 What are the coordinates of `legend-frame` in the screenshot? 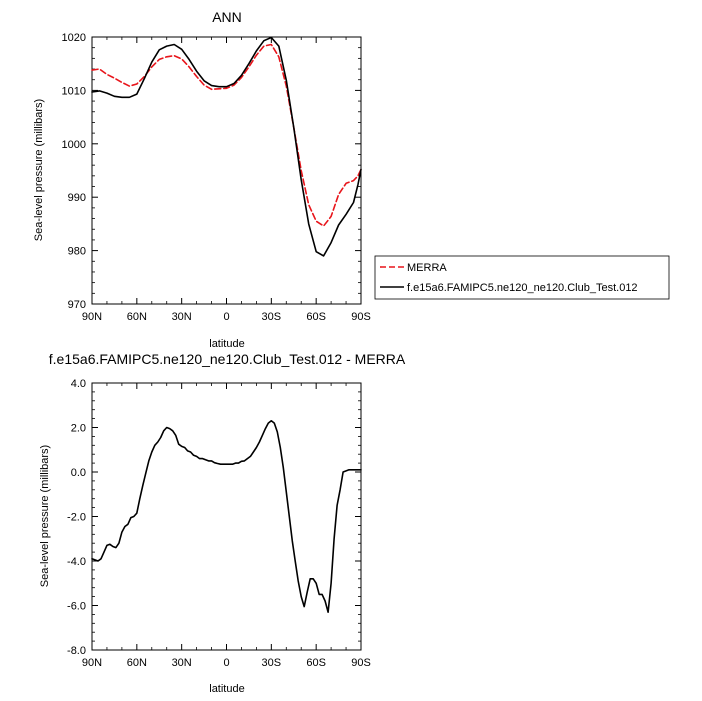 It's located at (522, 277).